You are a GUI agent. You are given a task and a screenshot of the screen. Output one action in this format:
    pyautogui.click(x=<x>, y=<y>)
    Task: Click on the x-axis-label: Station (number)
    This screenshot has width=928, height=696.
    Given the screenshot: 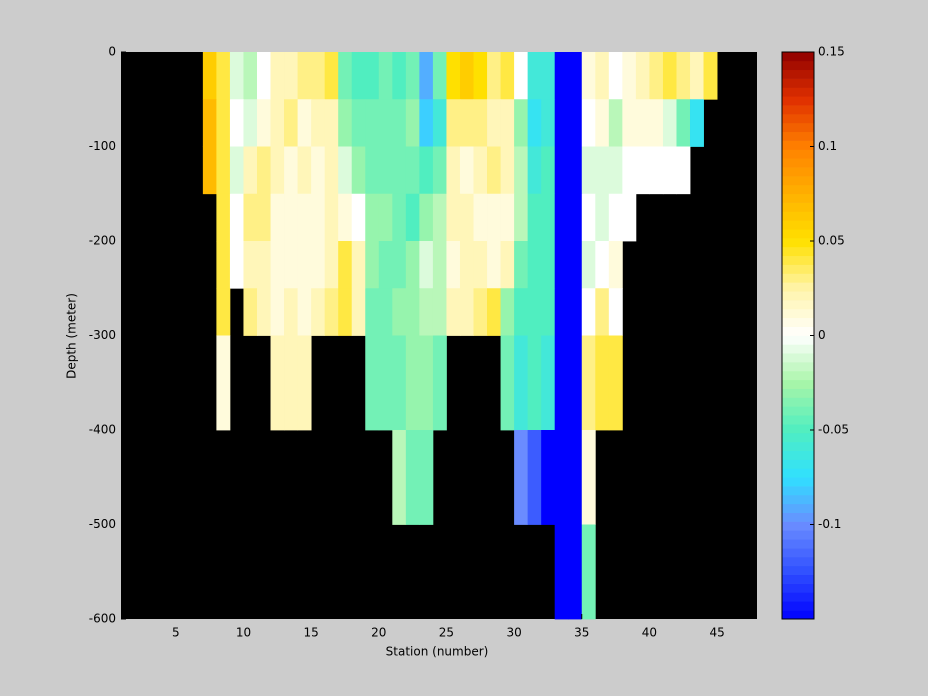 What is the action you would take?
    pyautogui.click(x=437, y=652)
    